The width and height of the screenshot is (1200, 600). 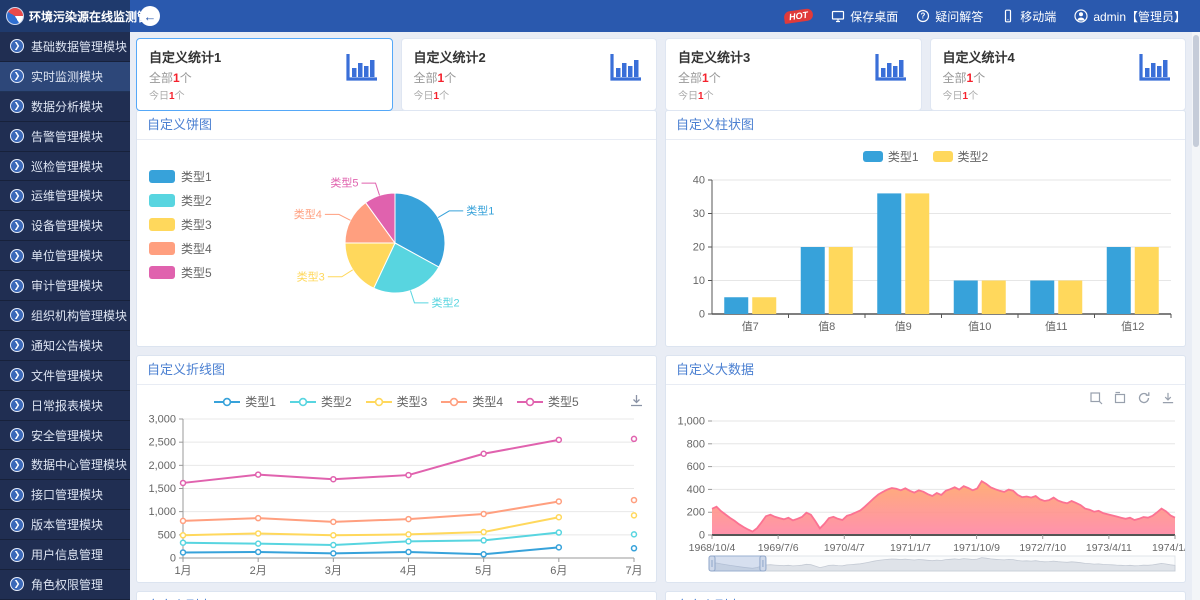 I want to click on stat-all-value: 1, so click(x=441, y=78).